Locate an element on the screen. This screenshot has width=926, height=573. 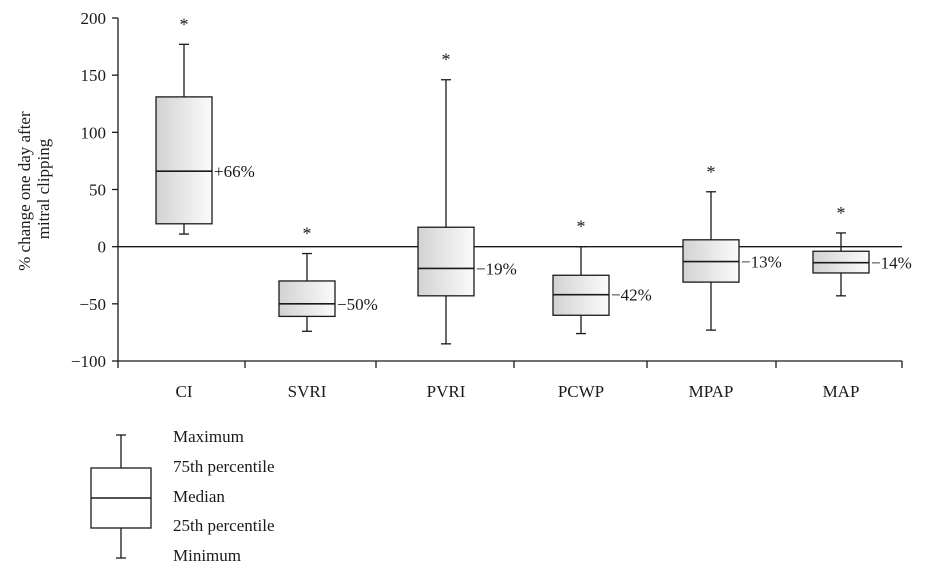
category-label: PCWP is located at coordinates (581, 391).